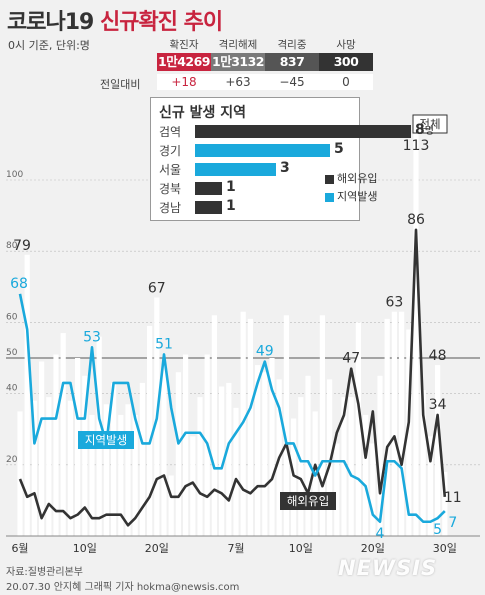  Describe the element at coordinates (238, 45) in the screenshot. I see `stat-label: 격리해제` at that location.